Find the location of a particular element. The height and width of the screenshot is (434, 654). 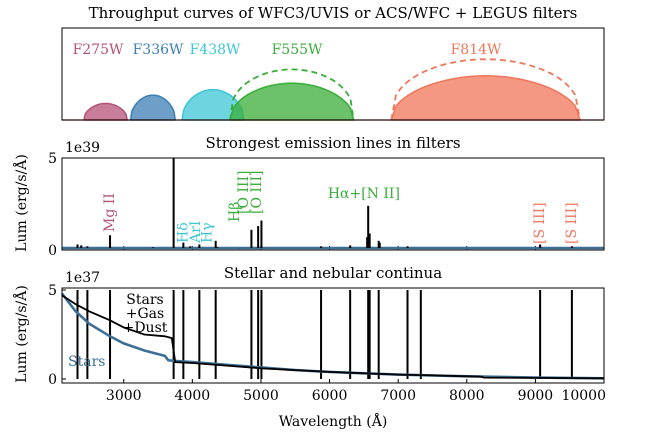

emission-annotation: ArI is located at coordinates (196, 232).